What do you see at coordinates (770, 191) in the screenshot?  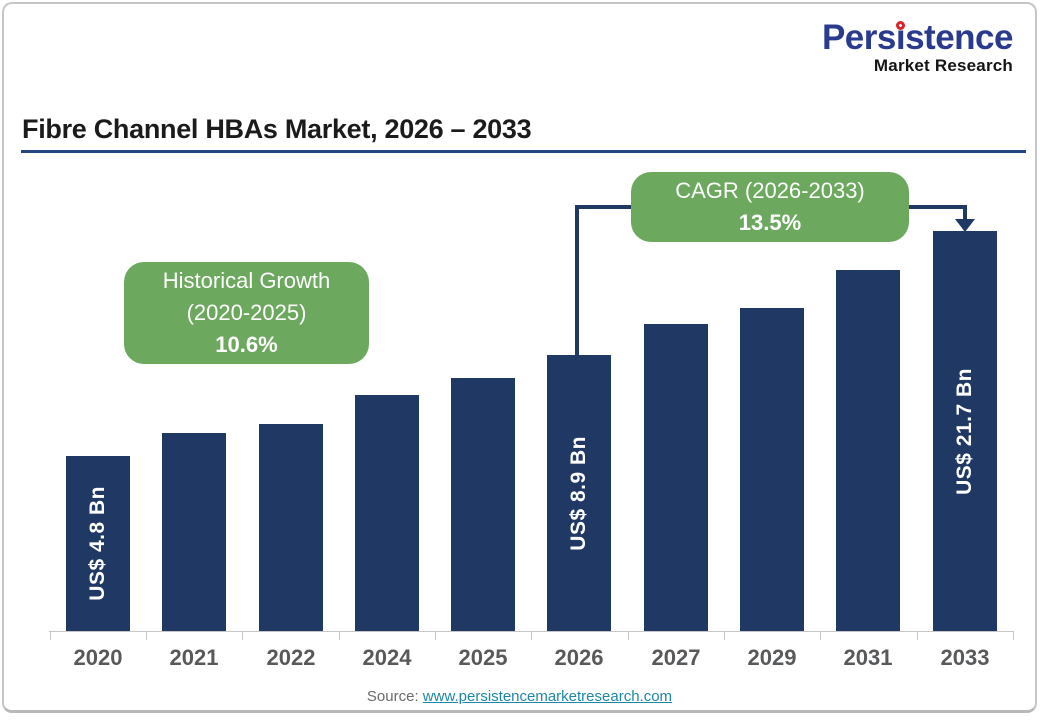 I see `cagr-line1: CAGR (2026-2033)` at bounding box center [770, 191].